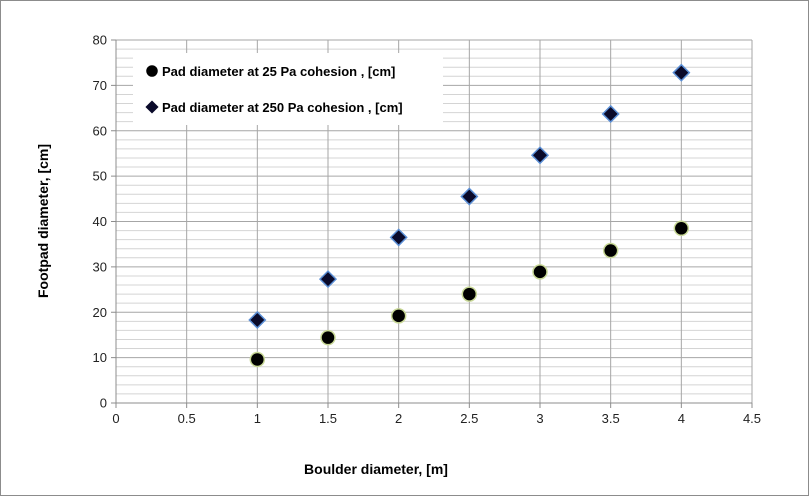 The width and height of the screenshot is (809, 496). Describe the element at coordinates (539, 418) in the screenshot. I see `x-tick-label: 3` at that location.